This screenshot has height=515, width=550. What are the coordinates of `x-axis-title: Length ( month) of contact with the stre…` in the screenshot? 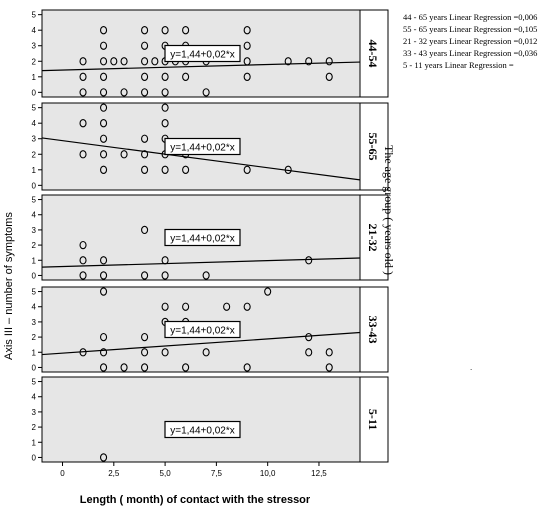 It's located at (195, 500).